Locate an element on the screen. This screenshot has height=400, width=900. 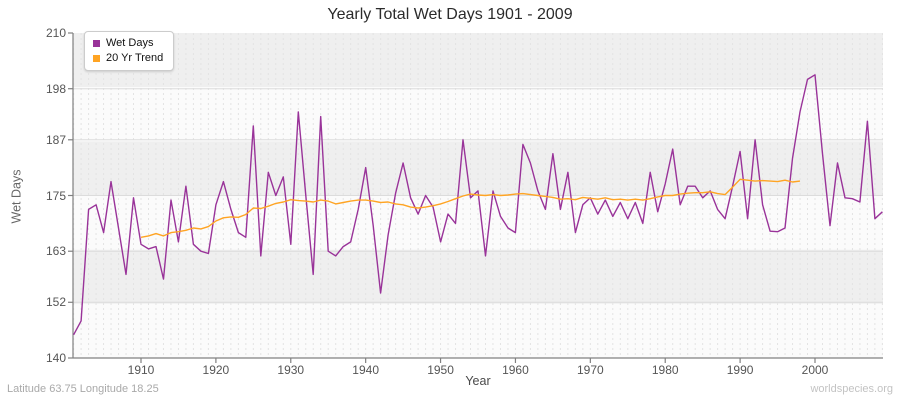
legend: Wet Days 20 Yr Trend is located at coordinates (129, 51).